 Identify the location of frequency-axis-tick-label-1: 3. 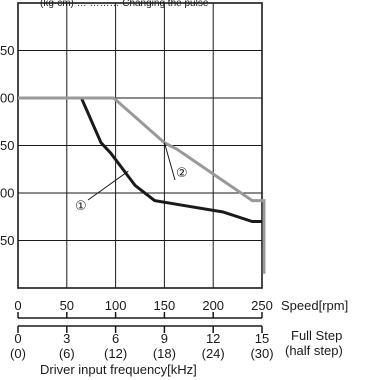
(66, 338).